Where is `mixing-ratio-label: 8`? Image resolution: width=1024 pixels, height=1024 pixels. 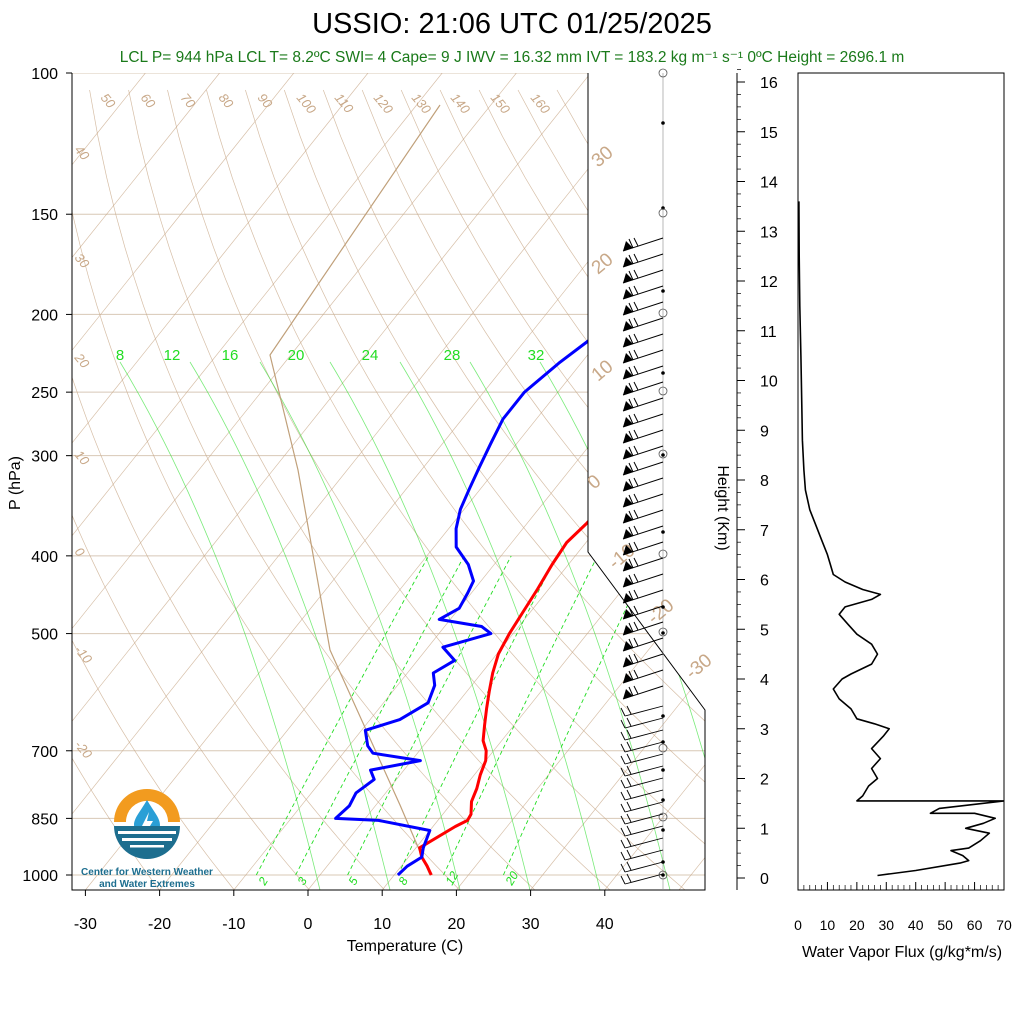 mixing-ratio-label: 8 is located at coordinates (403, 880).